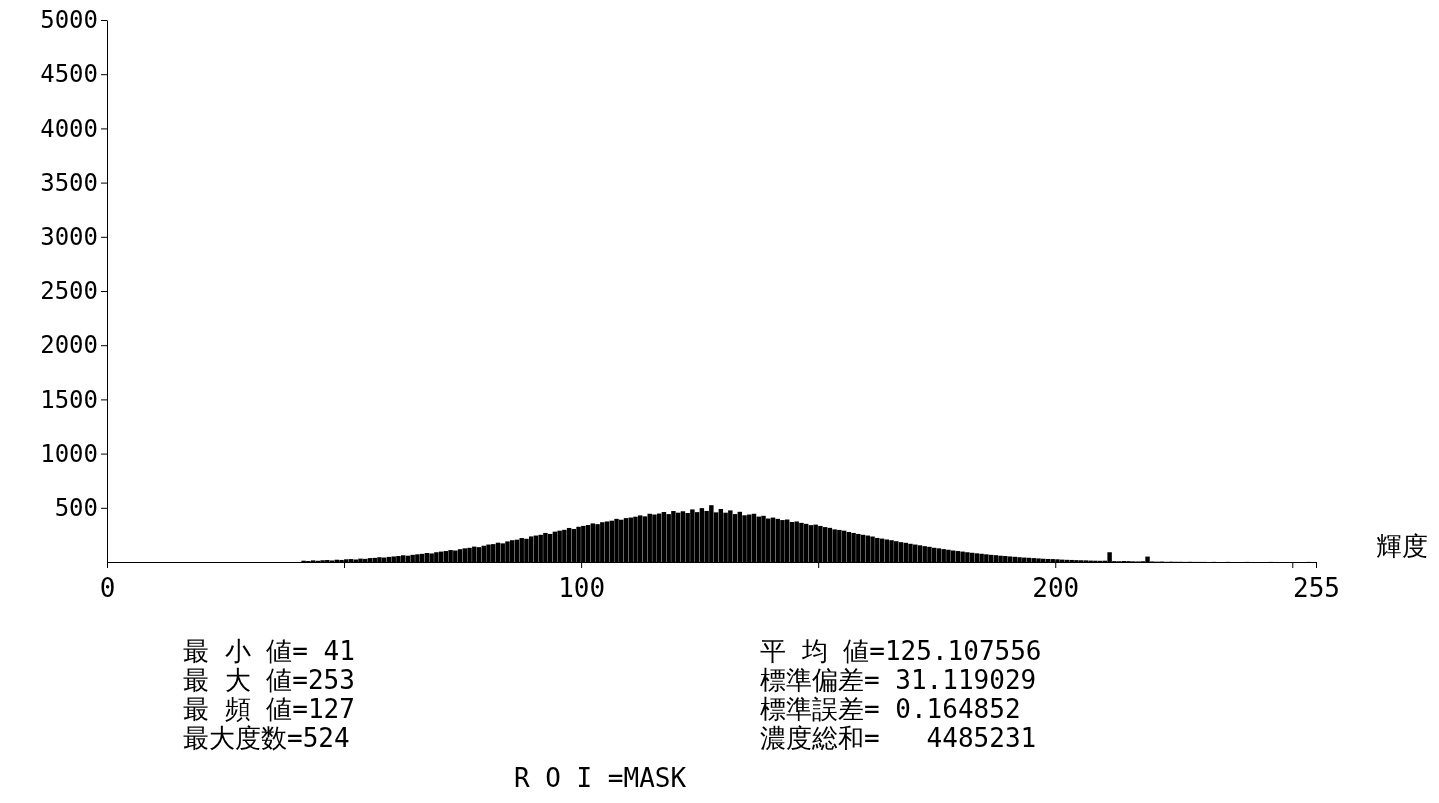 The width and height of the screenshot is (1439, 803). What do you see at coordinates (69, 345) in the screenshot?
I see `y-tick-label: 2000` at bounding box center [69, 345].